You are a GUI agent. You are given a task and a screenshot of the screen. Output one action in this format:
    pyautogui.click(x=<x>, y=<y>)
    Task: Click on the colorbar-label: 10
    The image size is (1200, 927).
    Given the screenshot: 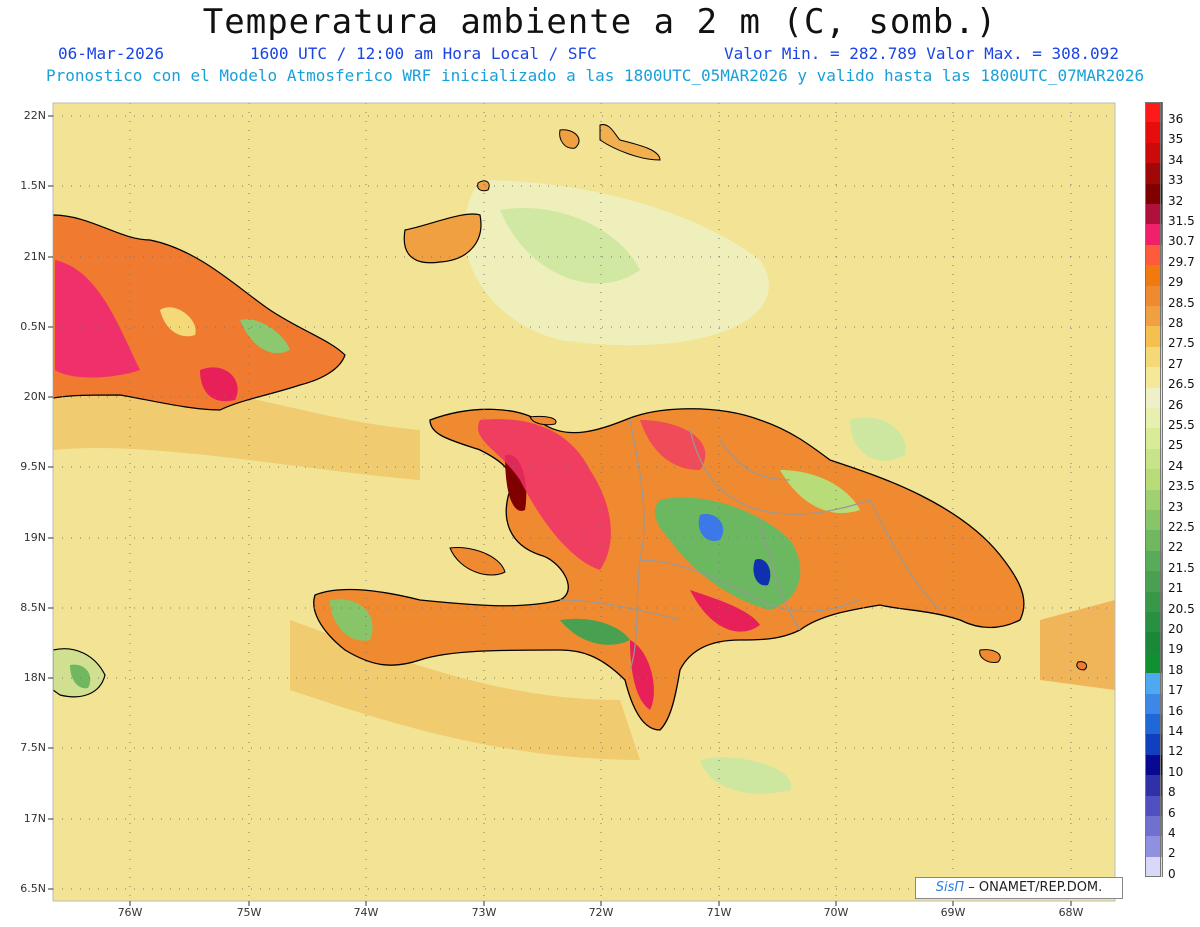 What is the action you would take?
    pyautogui.click(x=1176, y=771)
    